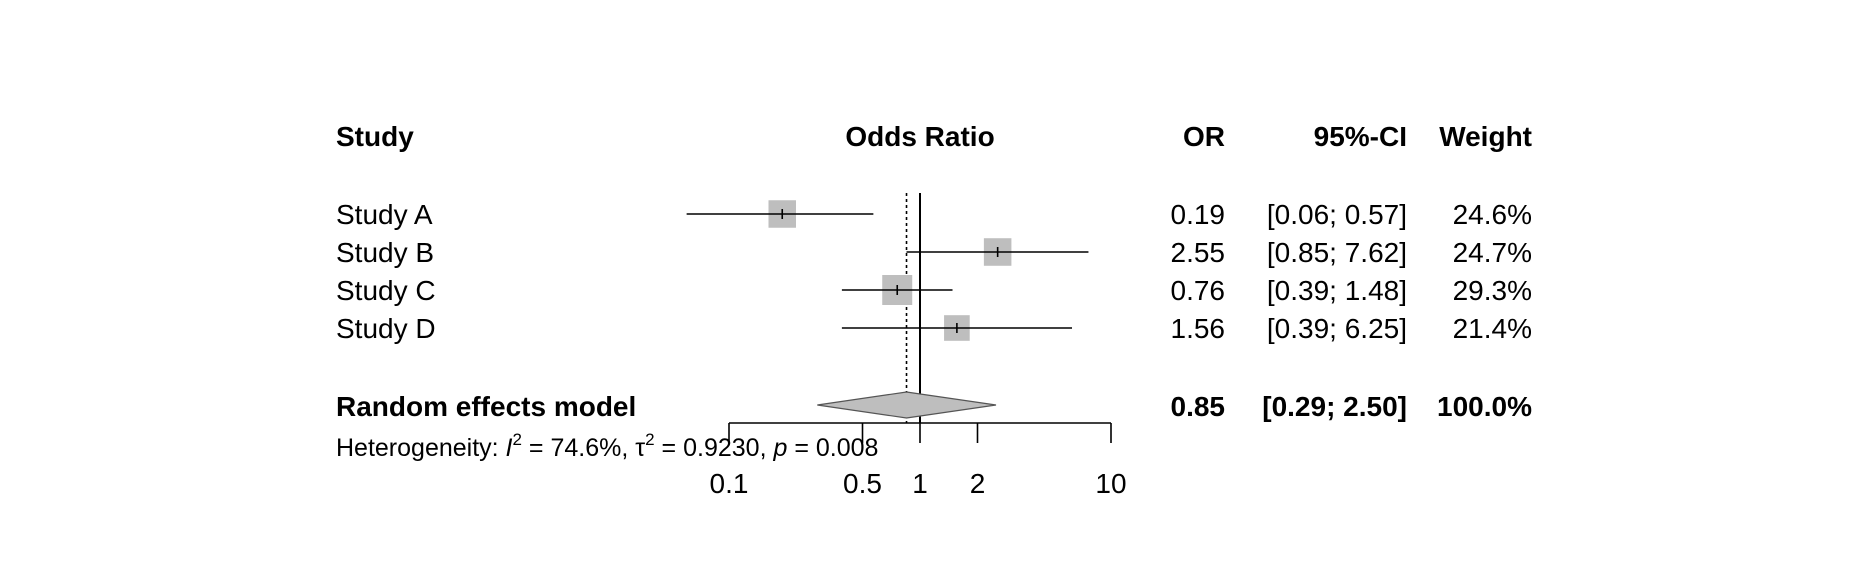  Describe the element at coordinates (907, 405) in the screenshot. I see `pooled-diamond` at that location.